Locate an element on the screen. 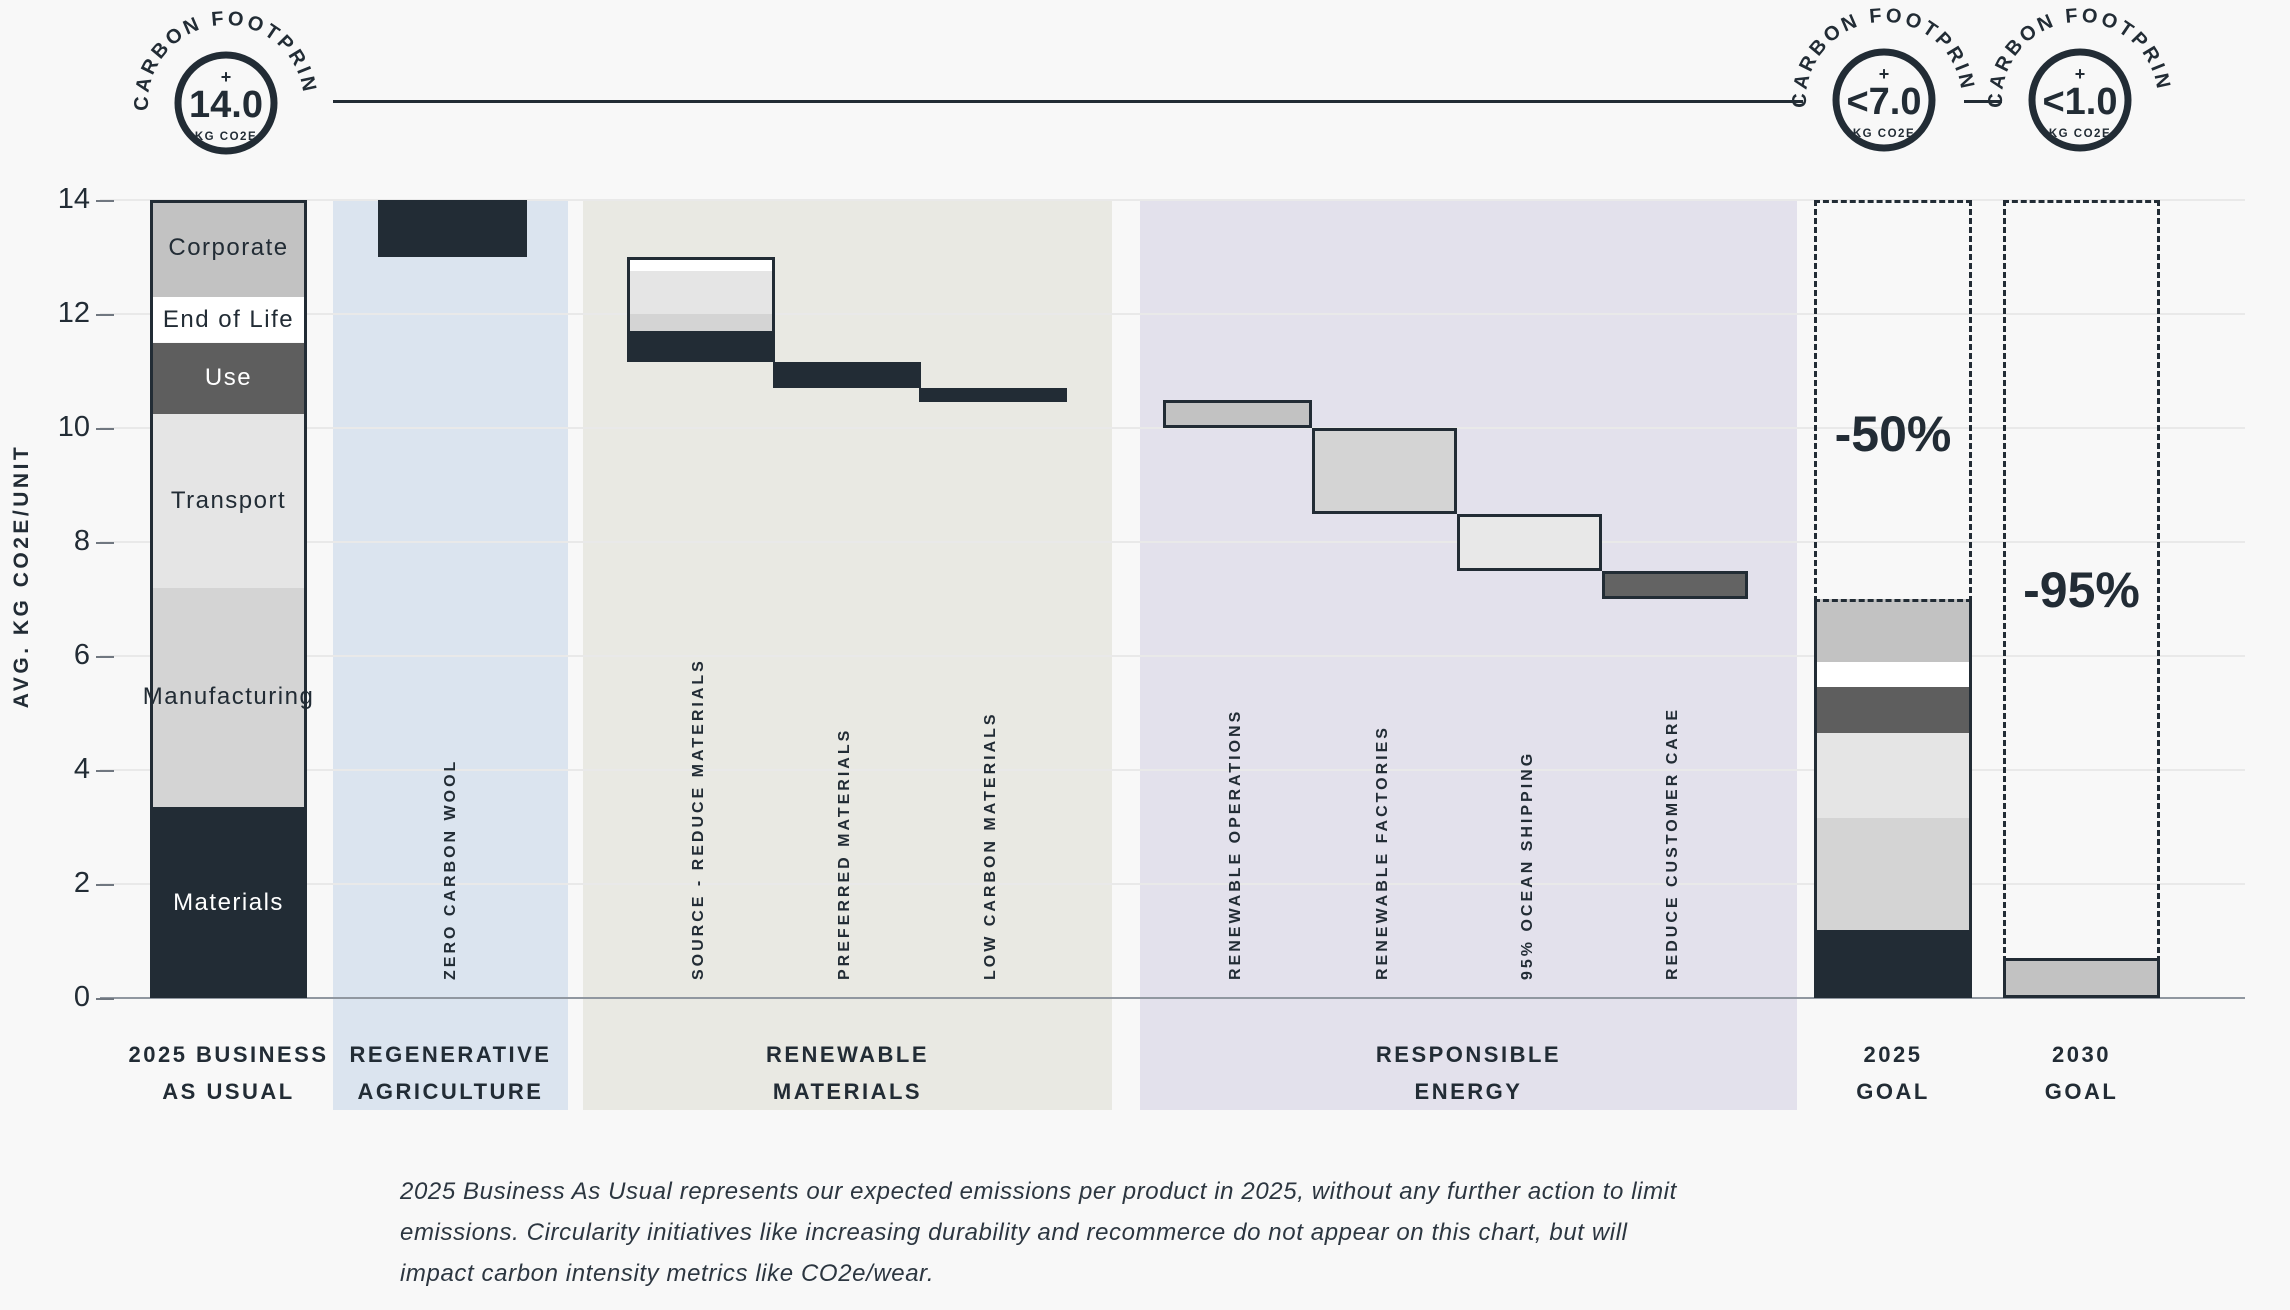  y-tick-label: 14 is located at coordinates (73, 199).